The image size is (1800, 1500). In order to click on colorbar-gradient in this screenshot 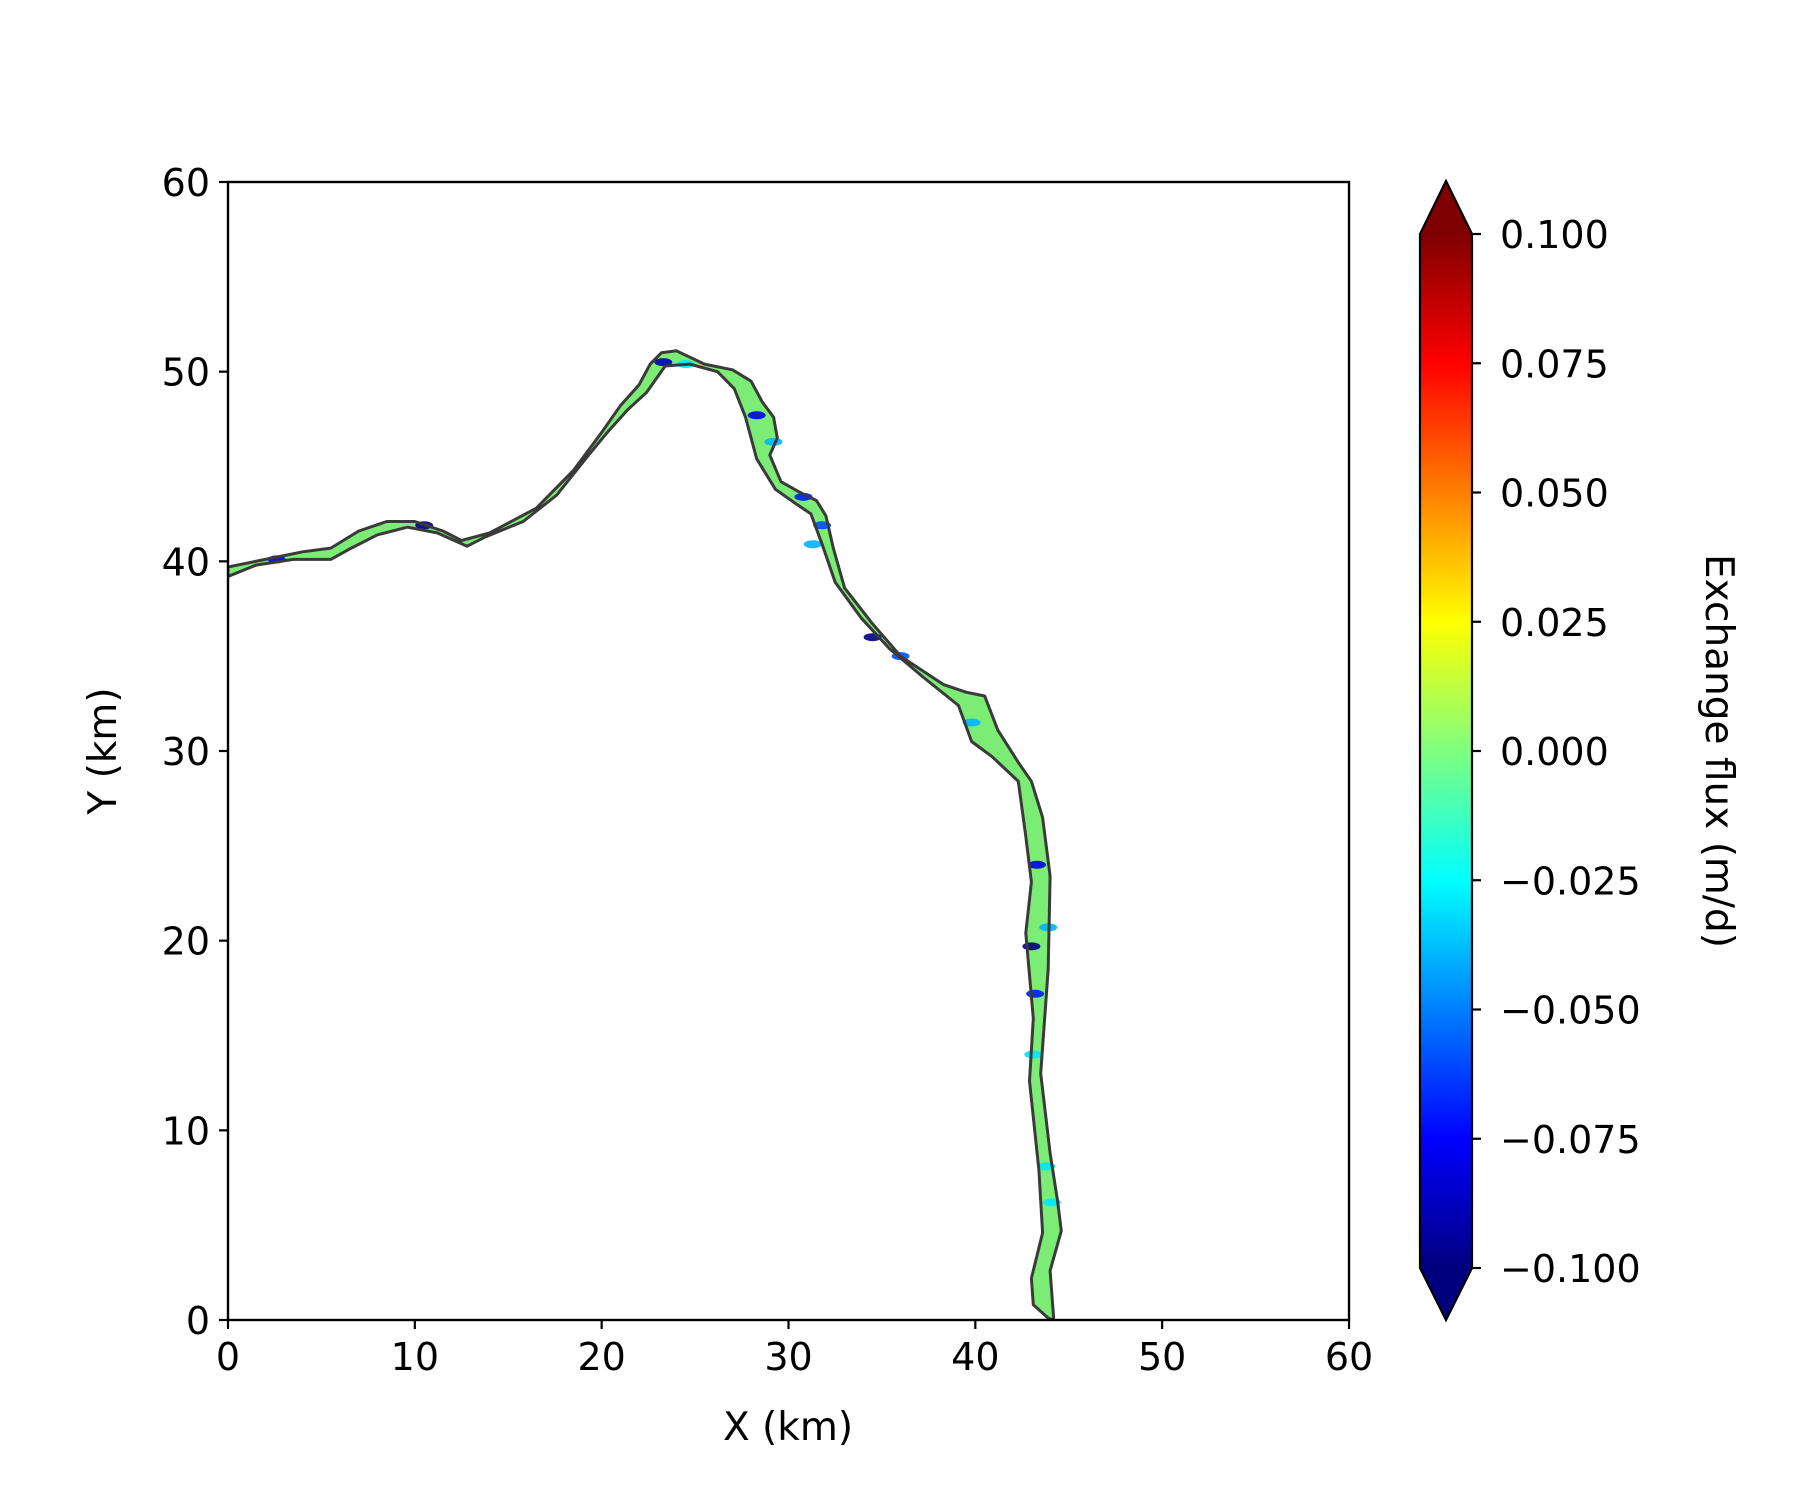, I will do `click(1446, 751)`.